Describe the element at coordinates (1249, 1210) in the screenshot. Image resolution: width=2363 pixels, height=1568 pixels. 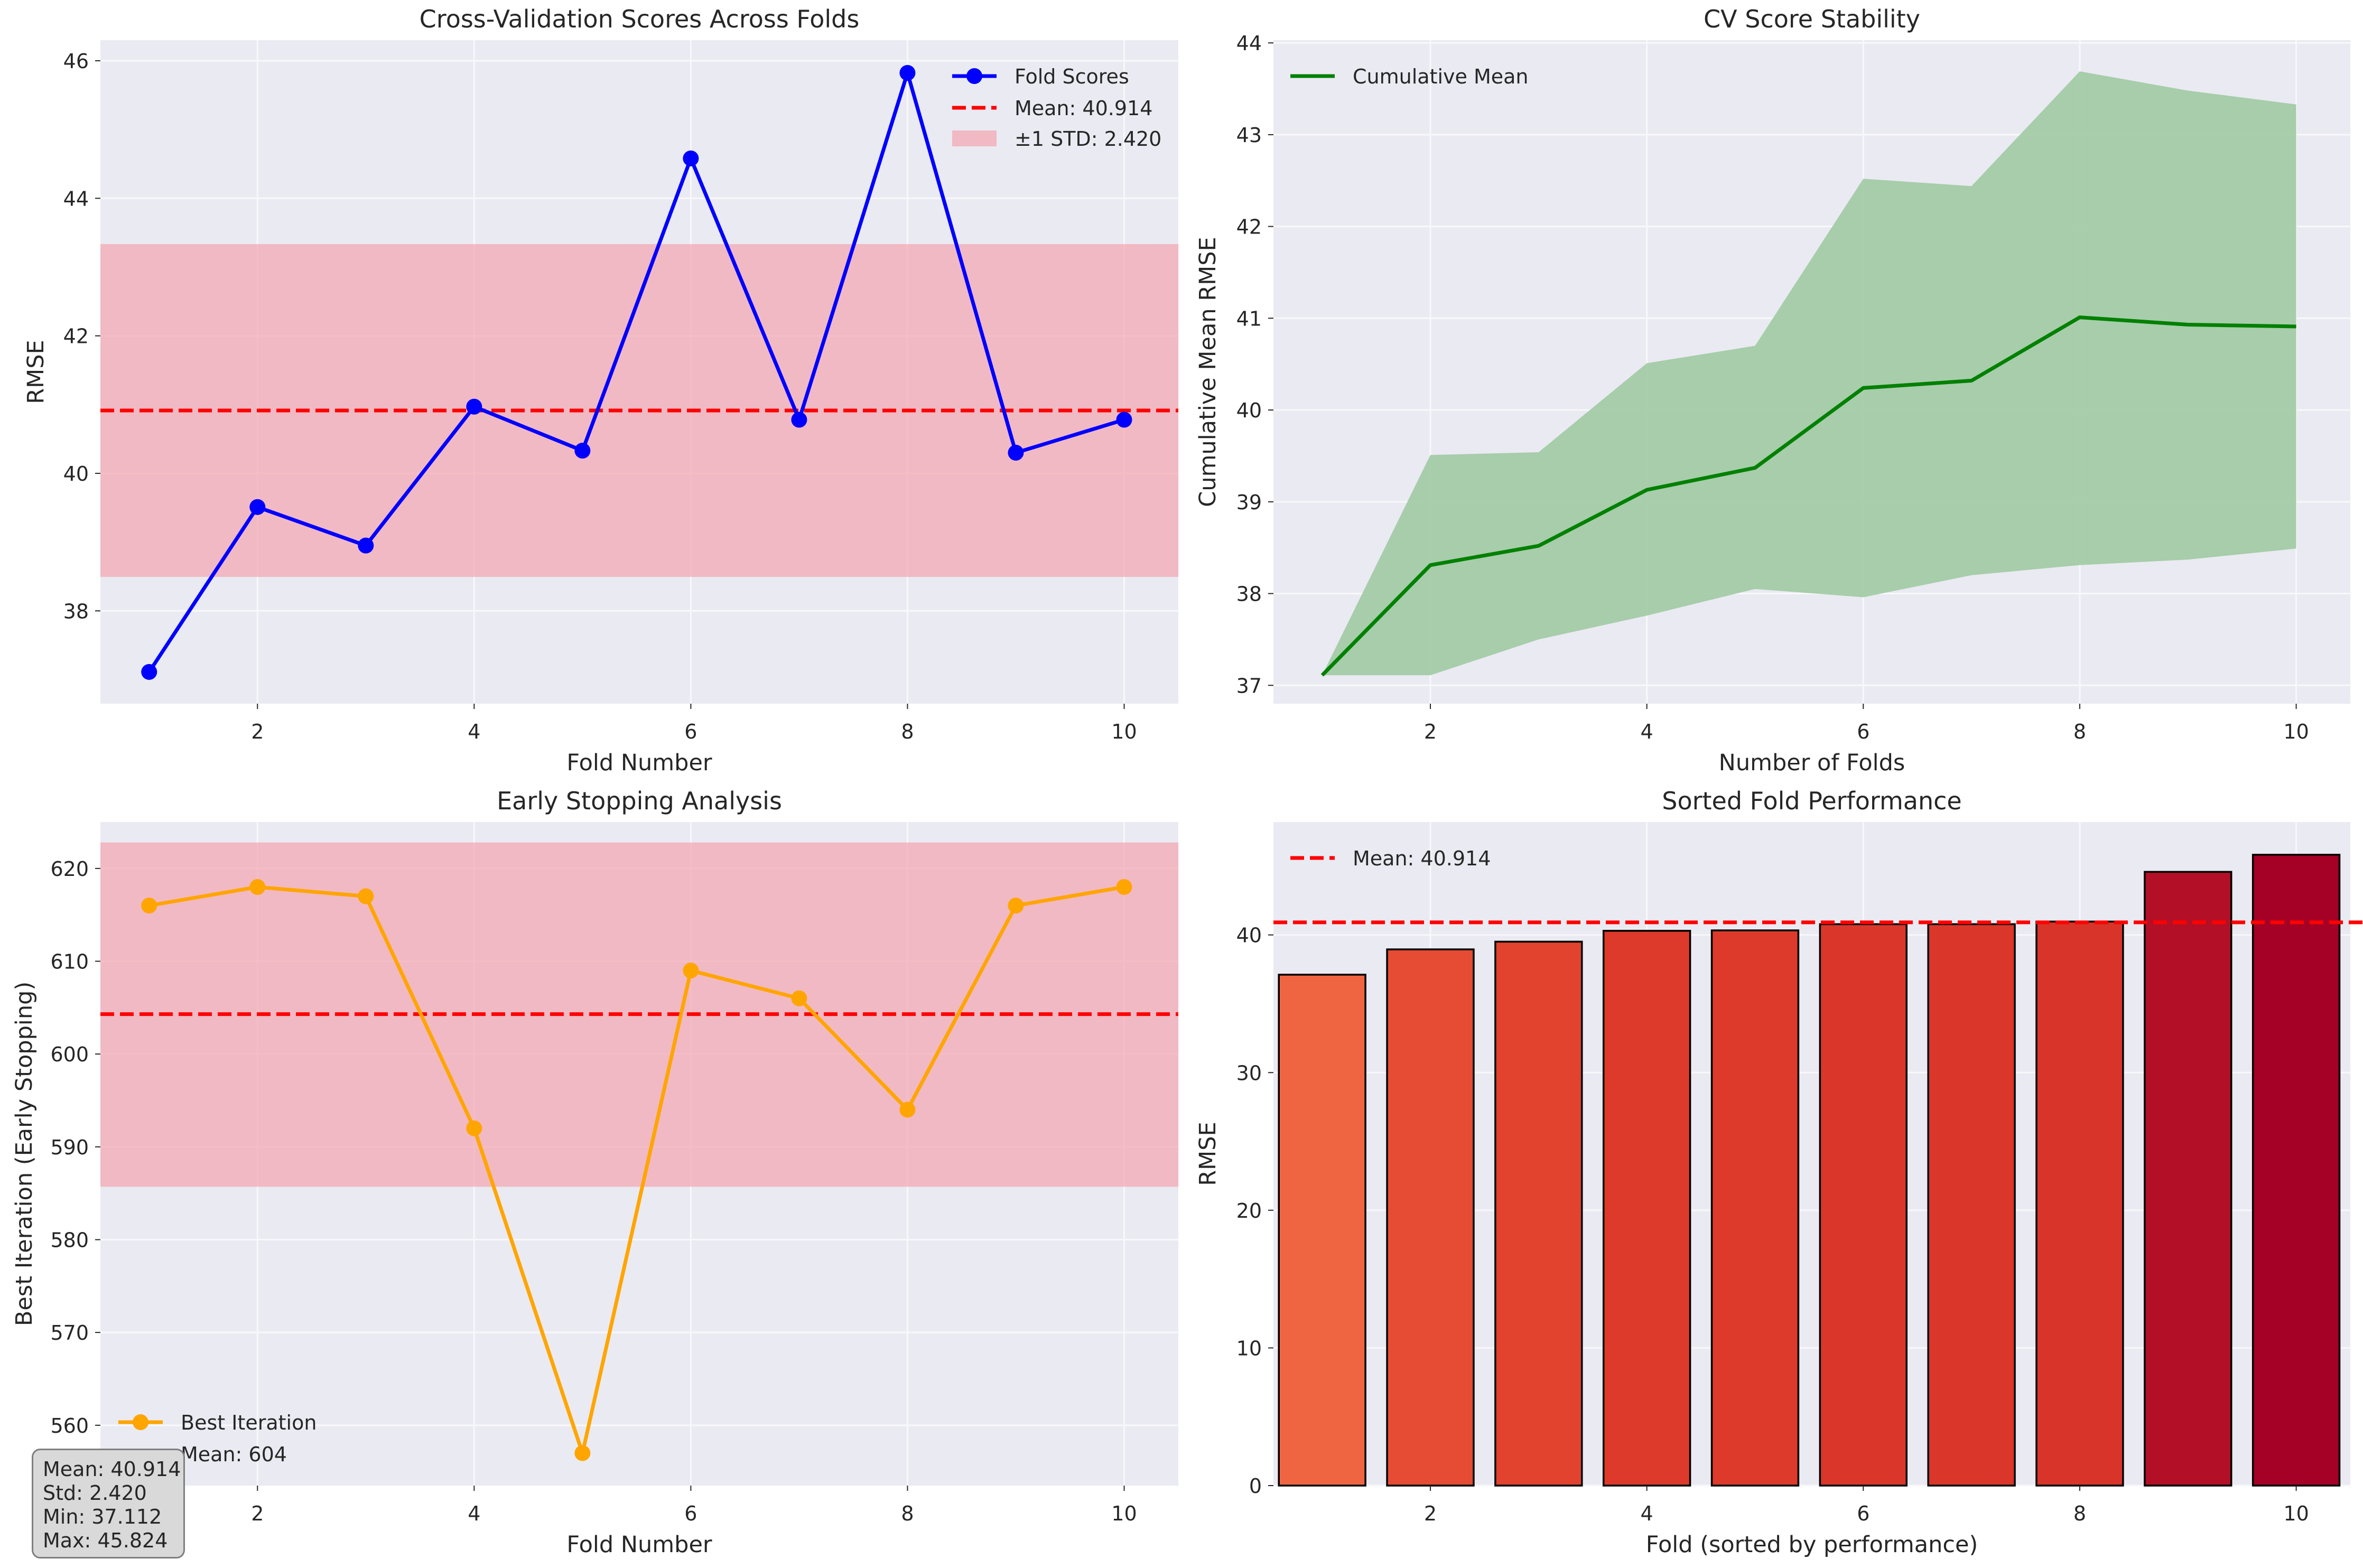
I see `y-tick-label: 20` at that location.